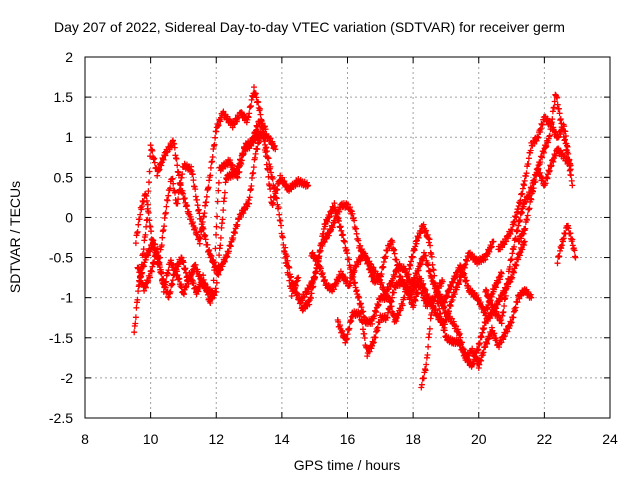  What do you see at coordinates (348, 439) in the screenshot?
I see `x-tick-label: 16` at bounding box center [348, 439].